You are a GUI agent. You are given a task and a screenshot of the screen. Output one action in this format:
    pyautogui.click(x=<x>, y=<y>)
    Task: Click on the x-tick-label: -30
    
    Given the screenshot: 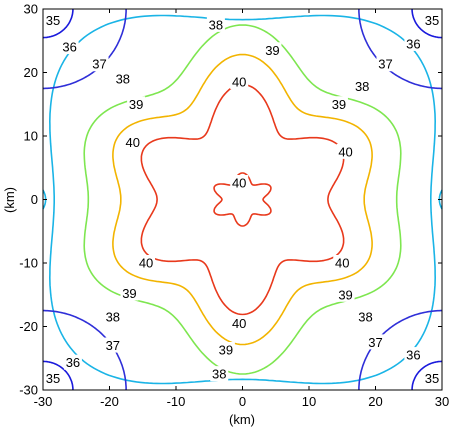 What is the action you would take?
    pyautogui.click(x=43, y=401)
    